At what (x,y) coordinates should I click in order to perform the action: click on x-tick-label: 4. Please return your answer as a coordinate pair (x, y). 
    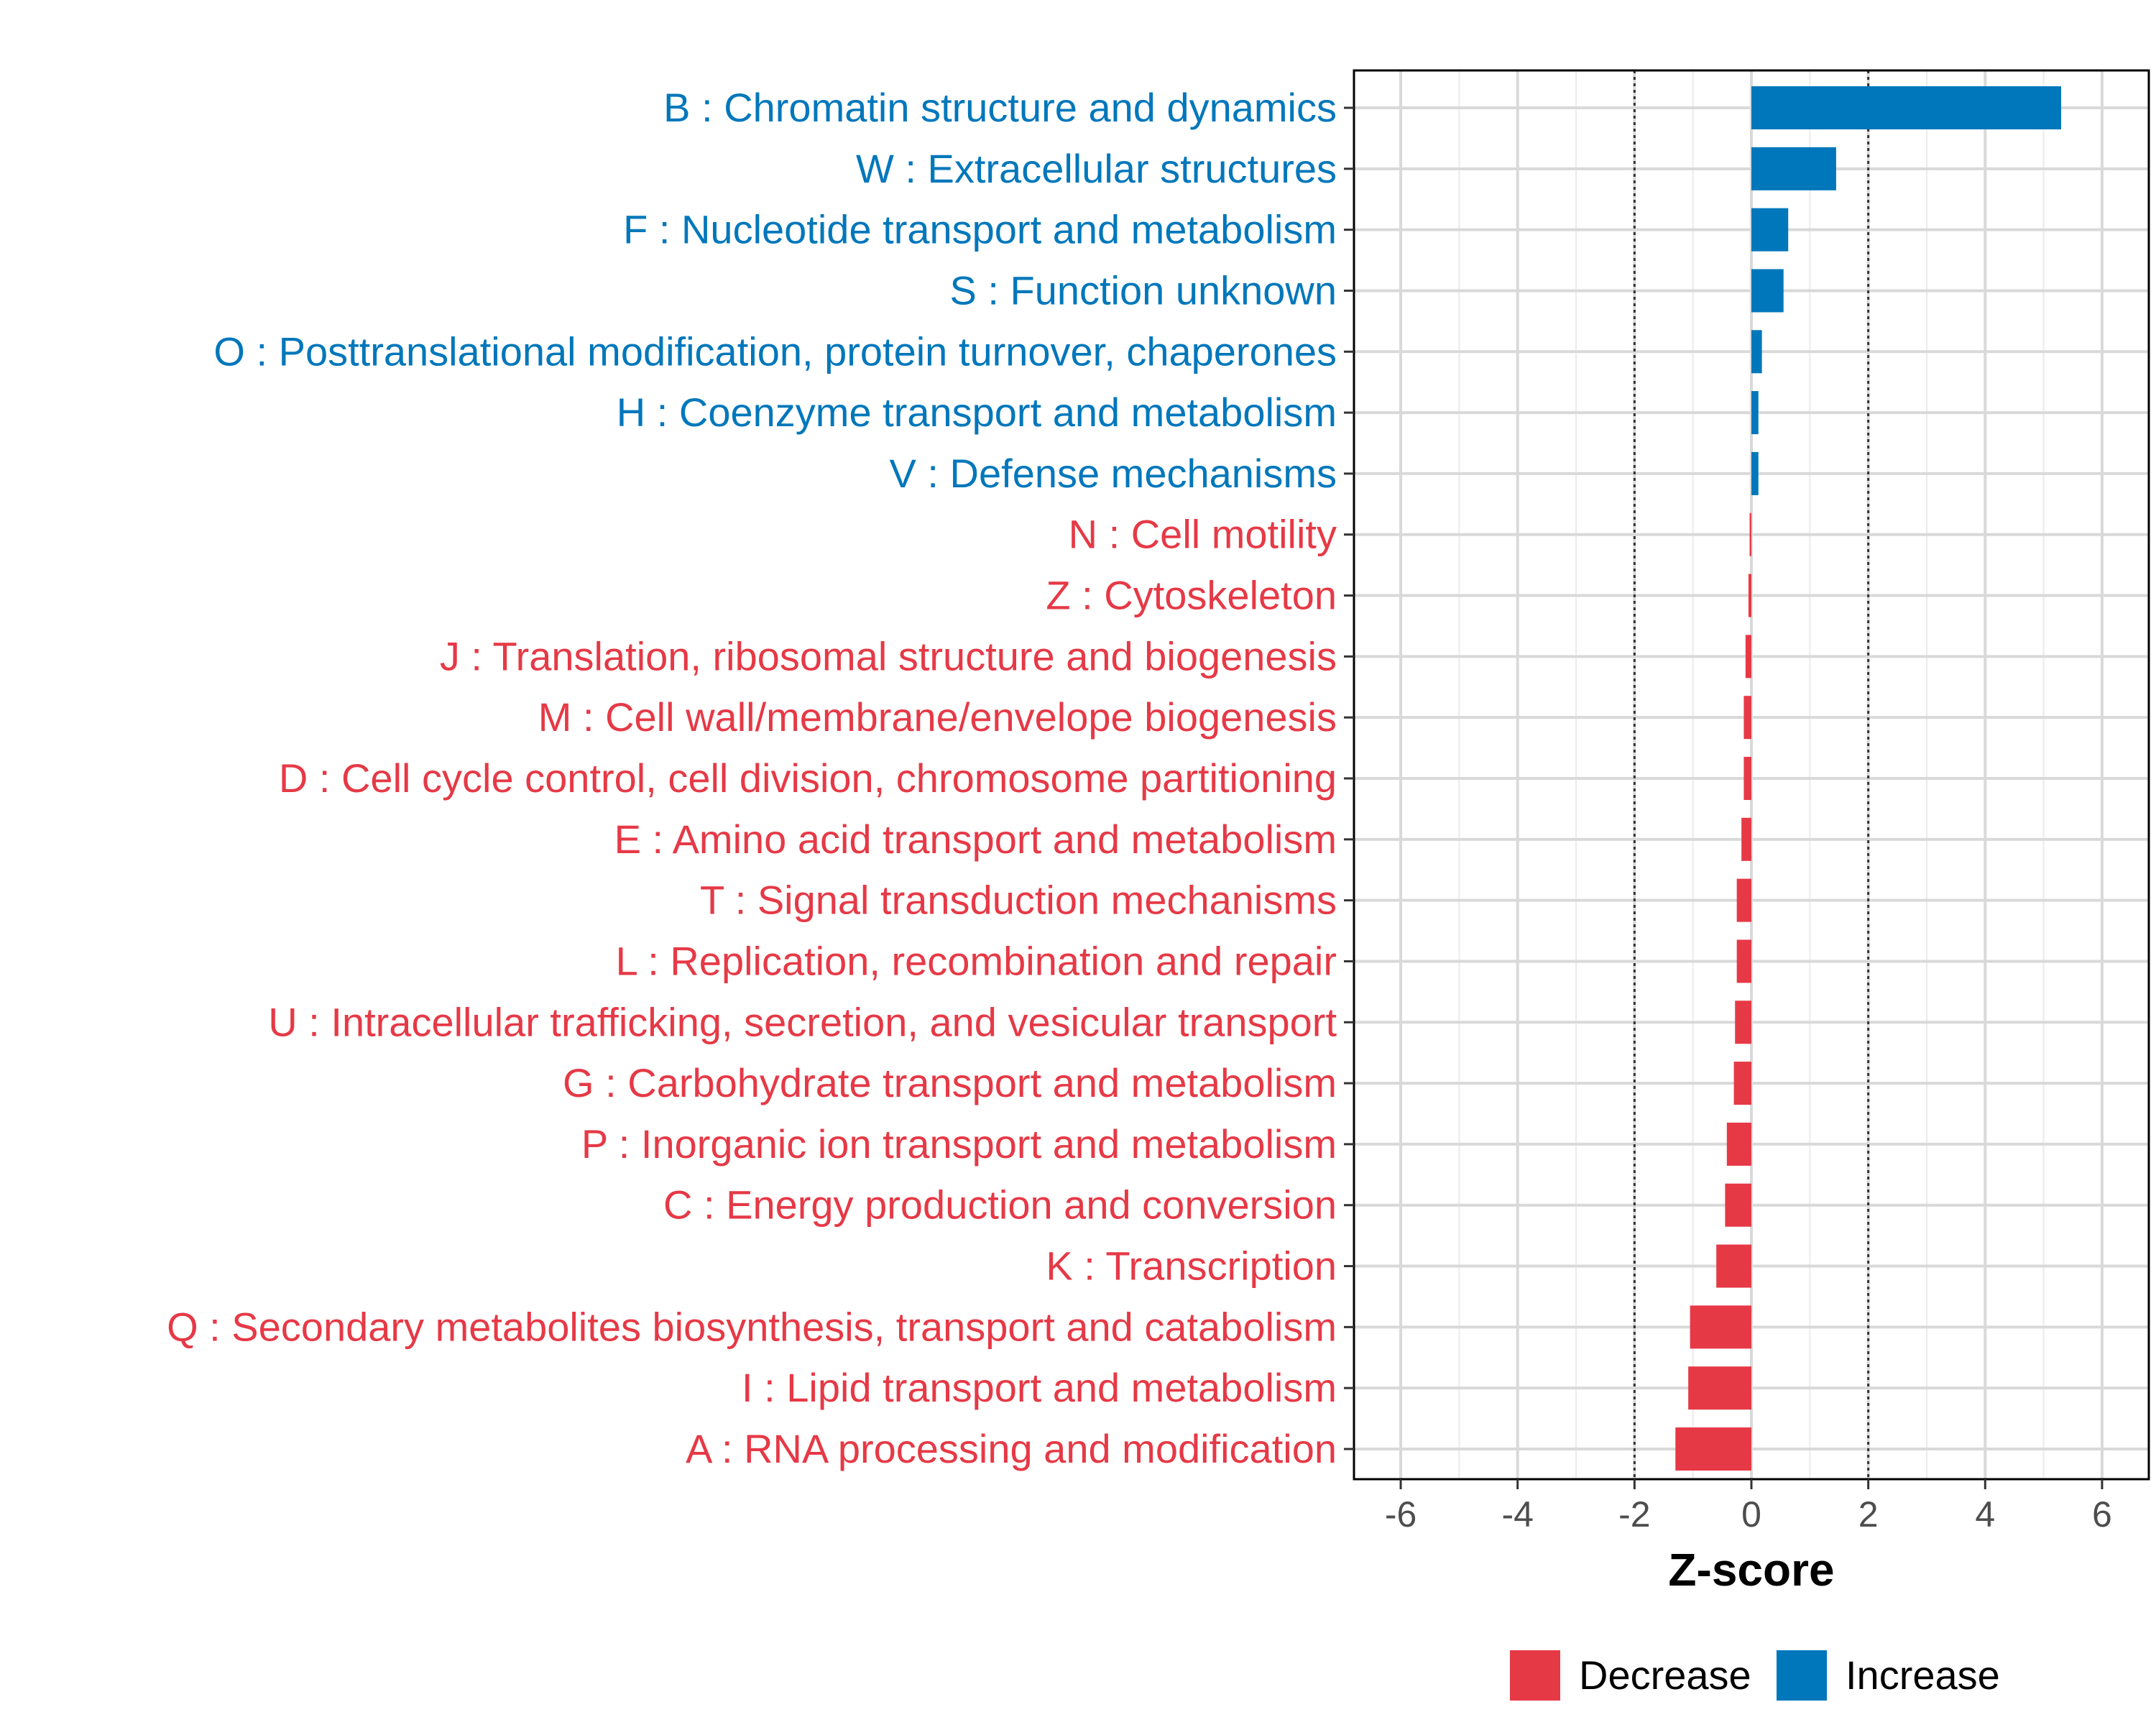
    Looking at the image, I should click on (1985, 1514).